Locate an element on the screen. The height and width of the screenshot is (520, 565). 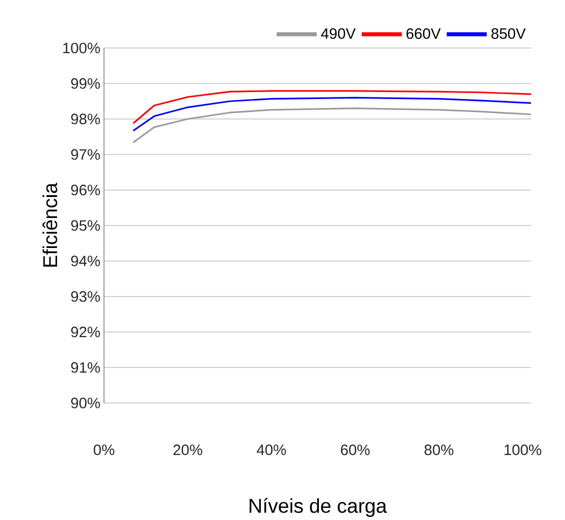
x-tick-label: 80% is located at coordinates (439, 450).